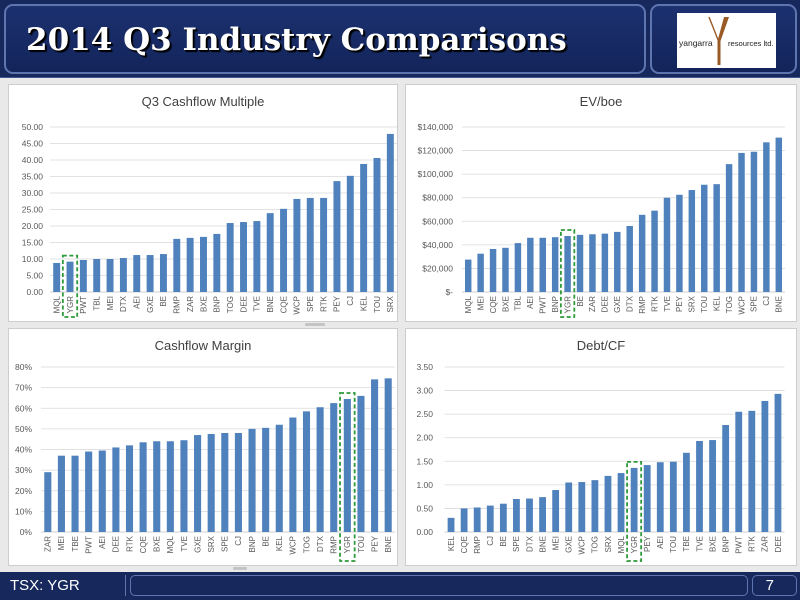 The width and height of the screenshot is (800, 600). What do you see at coordinates (34, 276) in the screenshot?
I see `y-tick-label: 5.00` at bounding box center [34, 276].